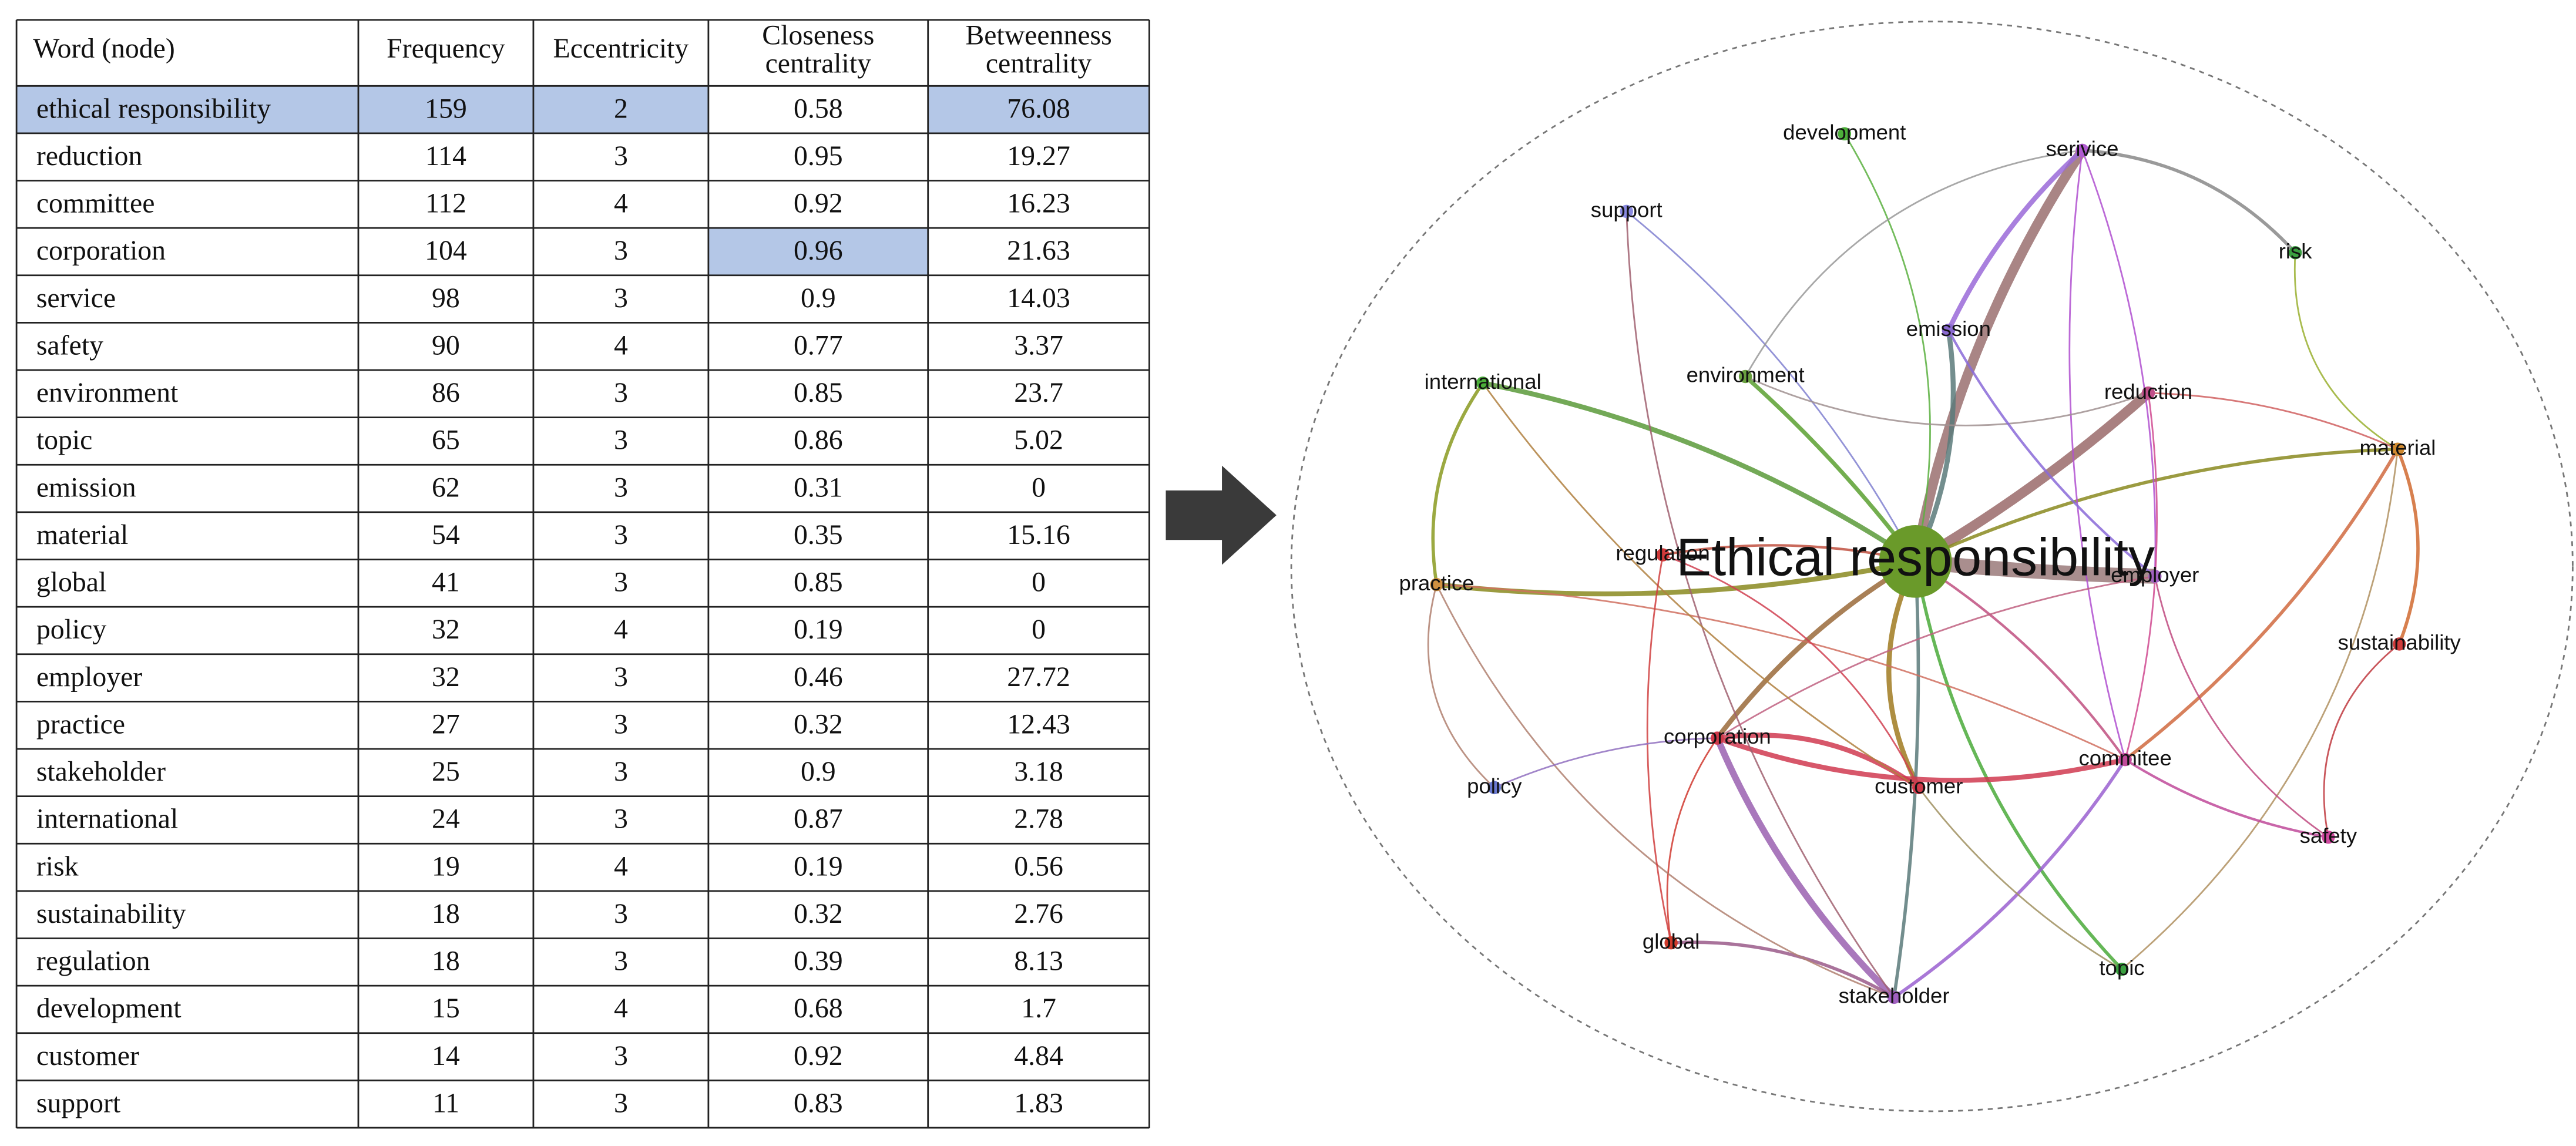  What do you see at coordinates (1038, 962) in the screenshot?
I see `table-cell: 8.13` at bounding box center [1038, 962].